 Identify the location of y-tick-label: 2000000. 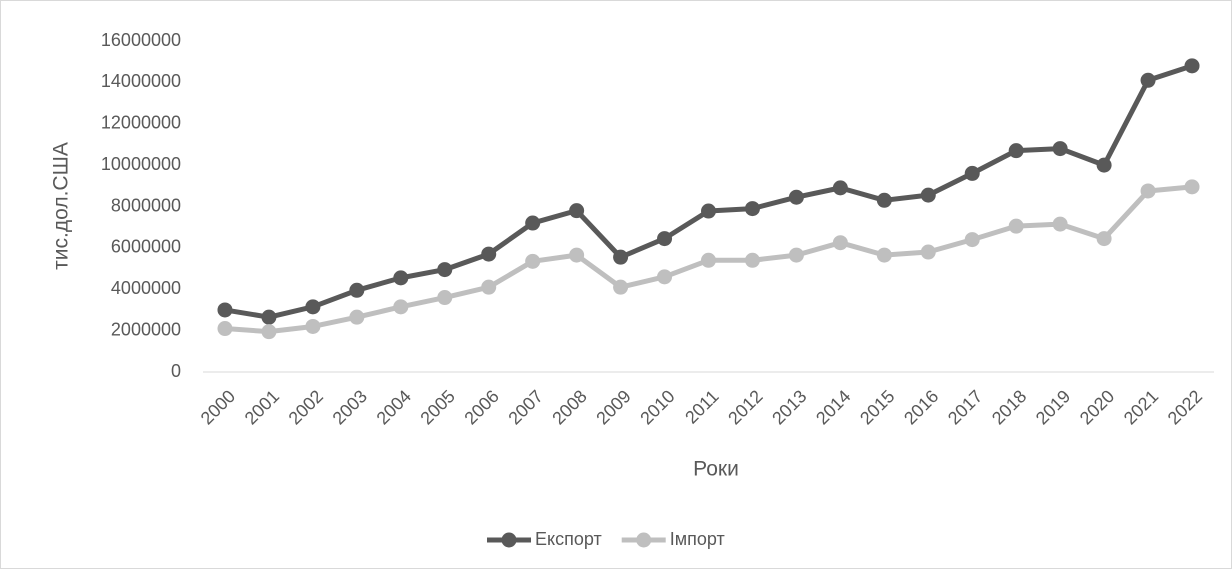
(146, 329).